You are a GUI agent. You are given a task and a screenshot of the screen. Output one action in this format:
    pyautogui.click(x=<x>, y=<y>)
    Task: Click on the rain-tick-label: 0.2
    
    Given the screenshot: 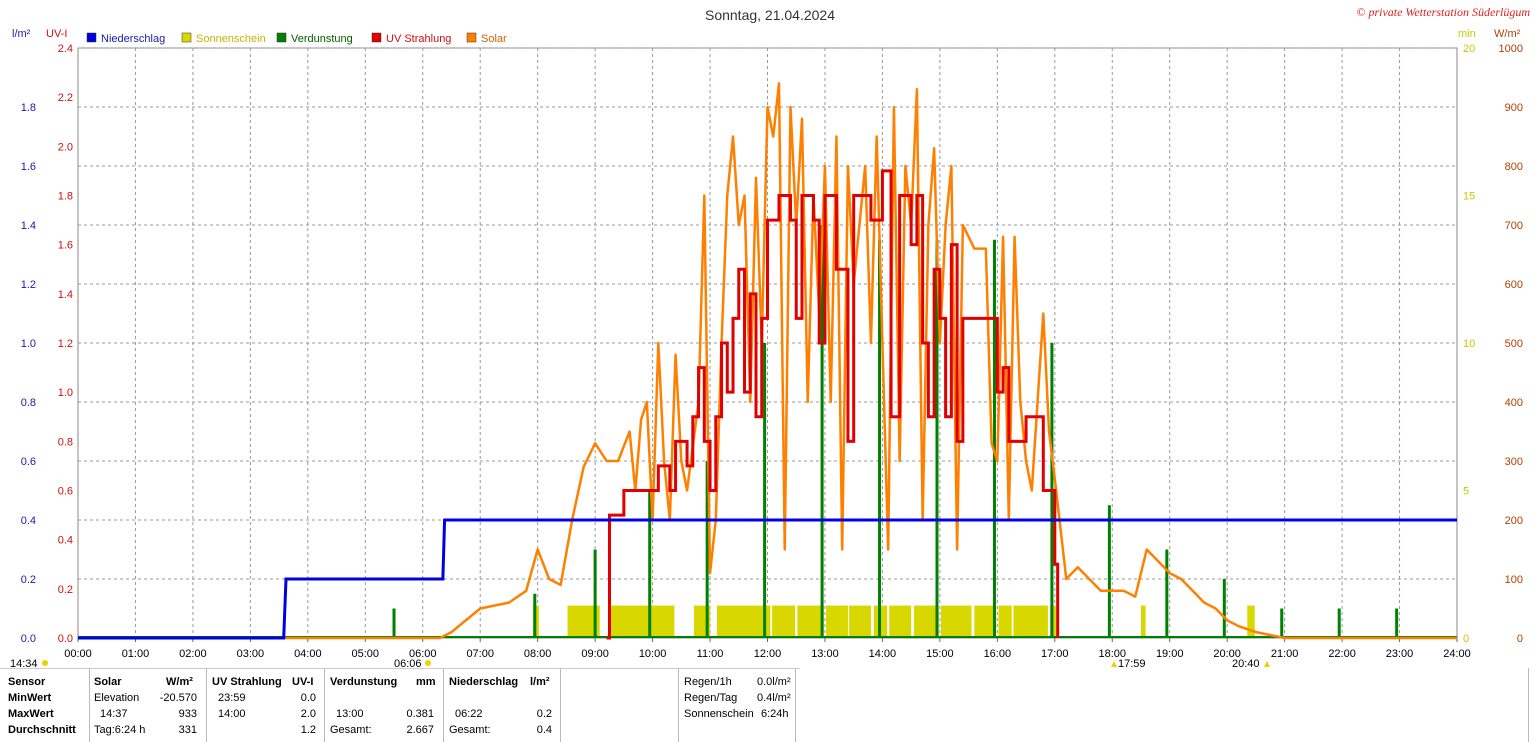 What is the action you would take?
    pyautogui.click(x=28, y=580)
    